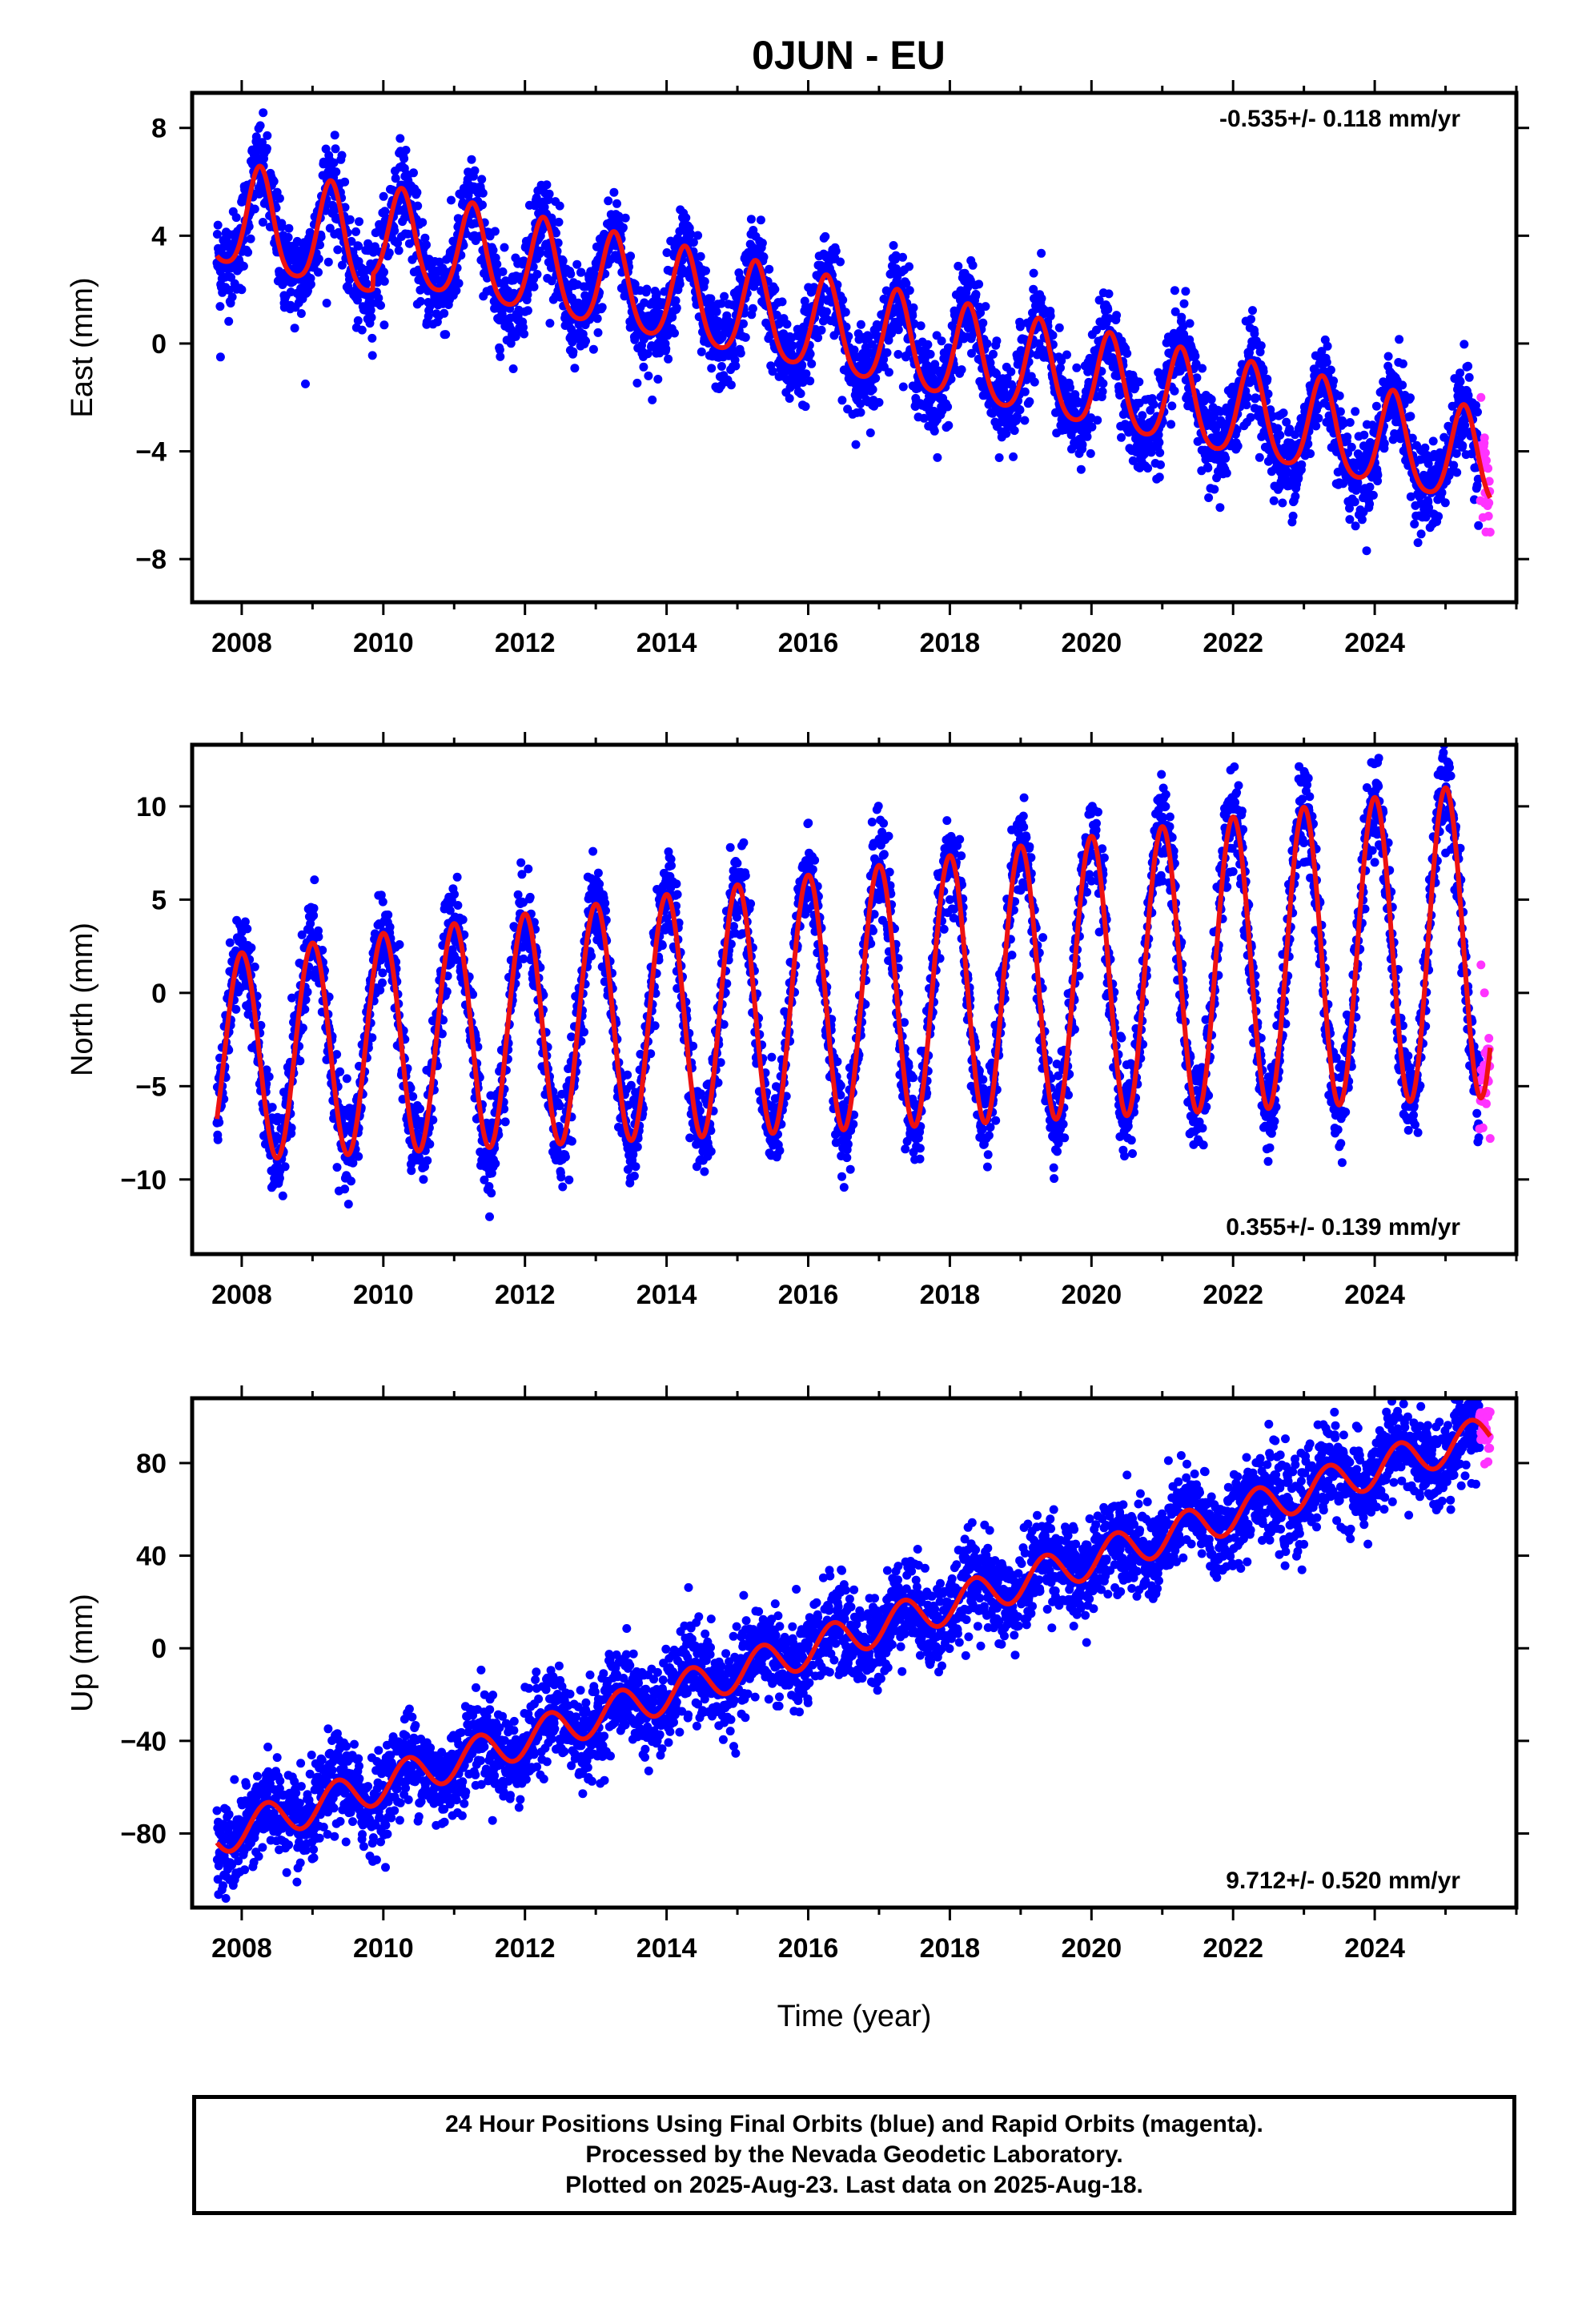 This screenshot has height=2324, width=1582. What do you see at coordinates (1487, 460) in the screenshot?
I see `rapid-orbit-point` at bounding box center [1487, 460].